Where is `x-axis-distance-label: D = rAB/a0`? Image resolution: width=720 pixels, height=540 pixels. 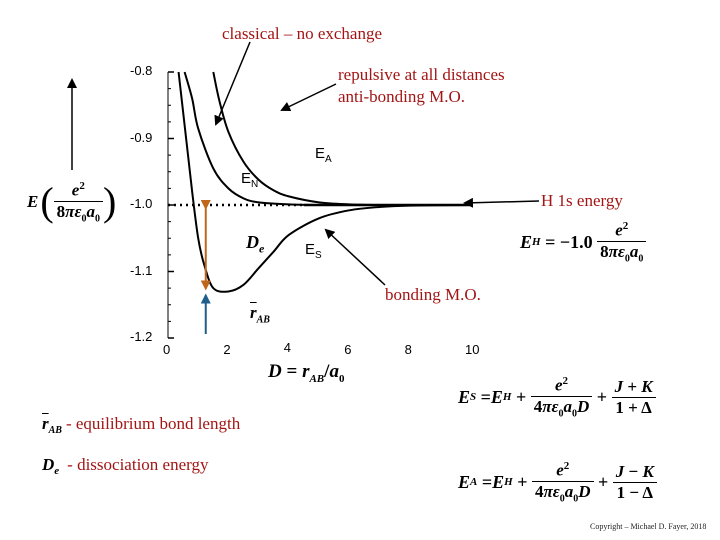 x-axis-distance-label: D = rAB/a0 is located at coordinates (306, 373).